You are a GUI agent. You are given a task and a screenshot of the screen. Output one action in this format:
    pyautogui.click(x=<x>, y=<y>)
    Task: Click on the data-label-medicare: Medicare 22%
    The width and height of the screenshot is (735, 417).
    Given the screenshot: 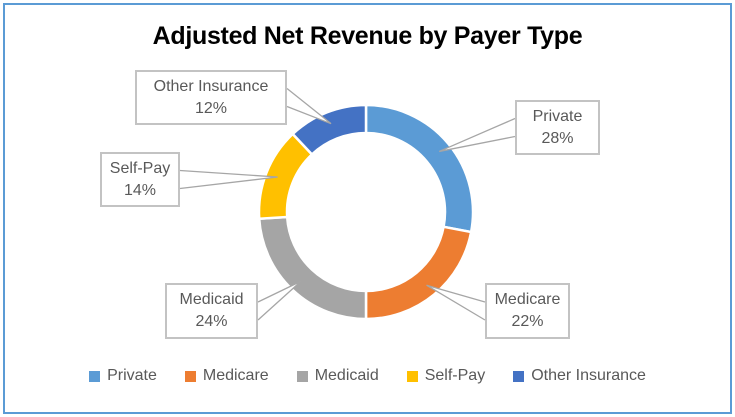 What is the action you would take?
    pyautogui.click(x=527, y=311)
    